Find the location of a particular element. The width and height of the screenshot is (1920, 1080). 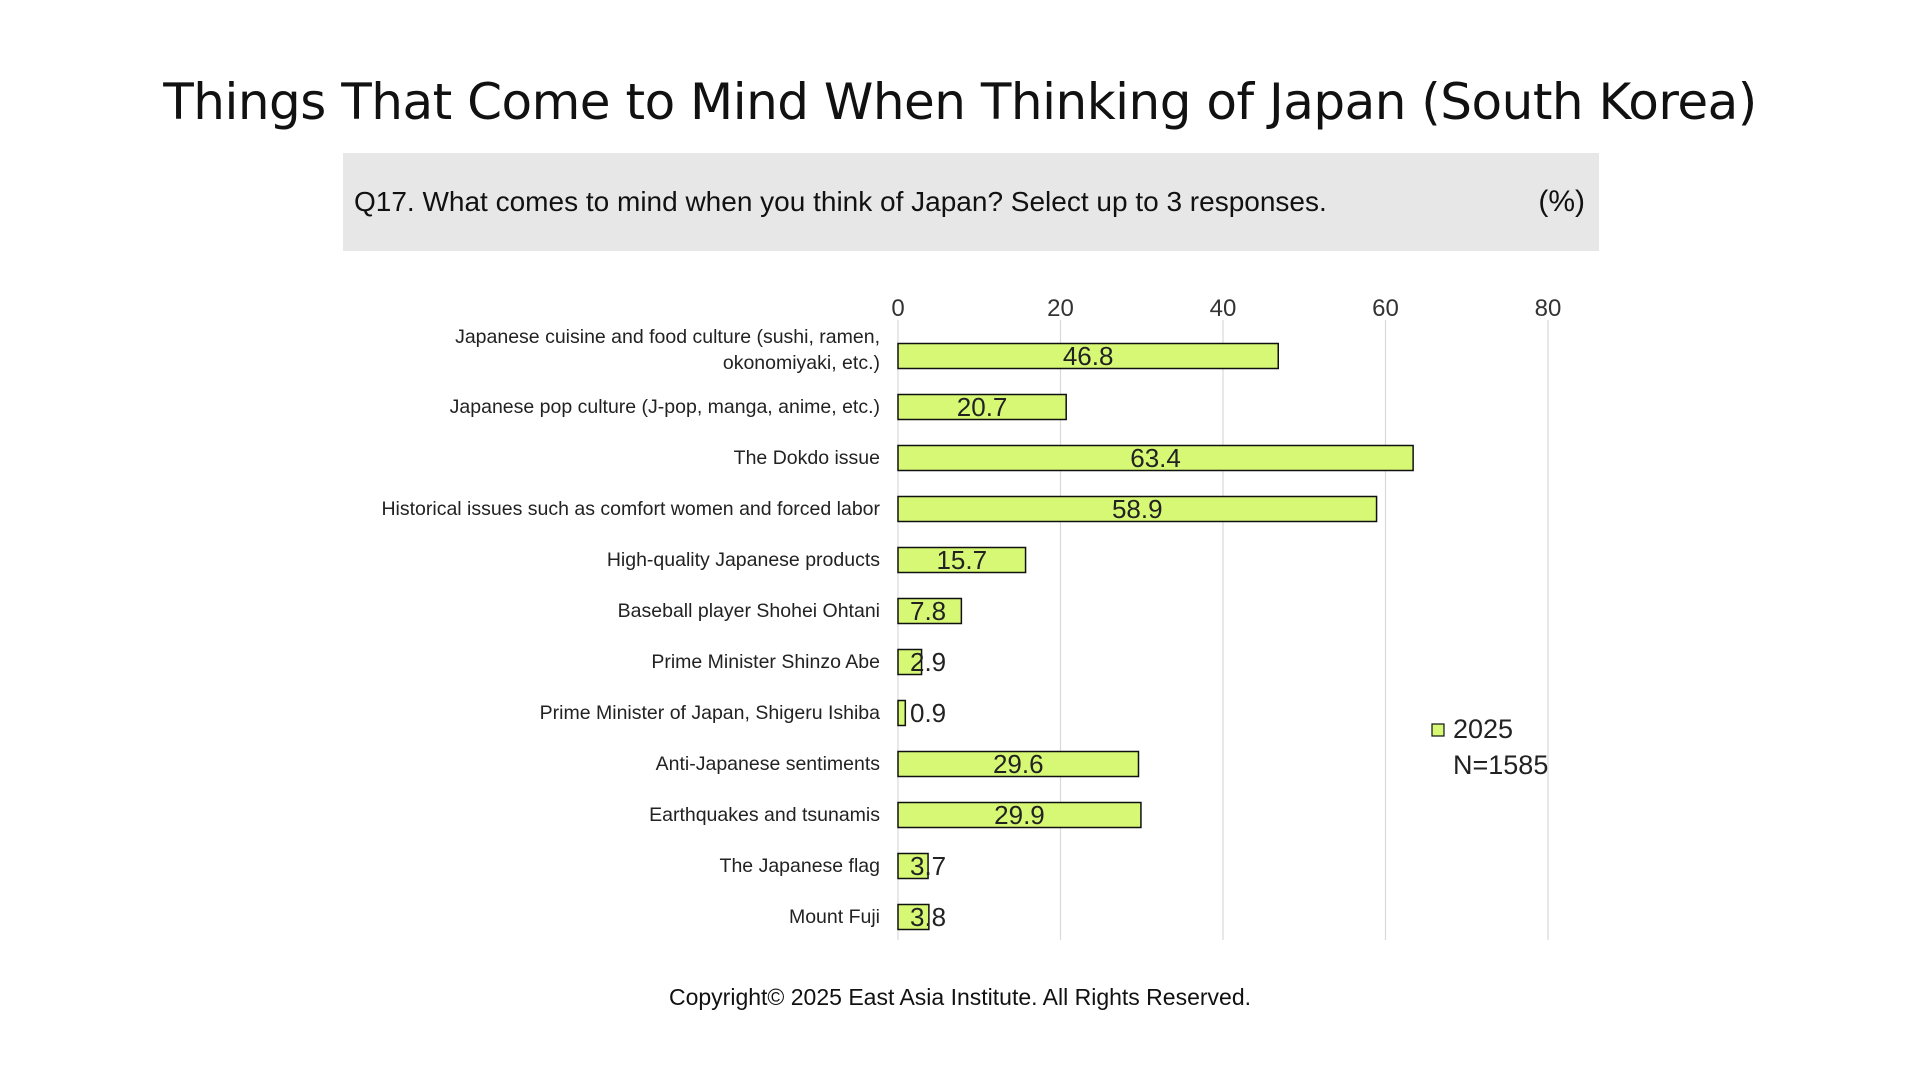

unit-label: (%) is located at coordinates (1561, 201).